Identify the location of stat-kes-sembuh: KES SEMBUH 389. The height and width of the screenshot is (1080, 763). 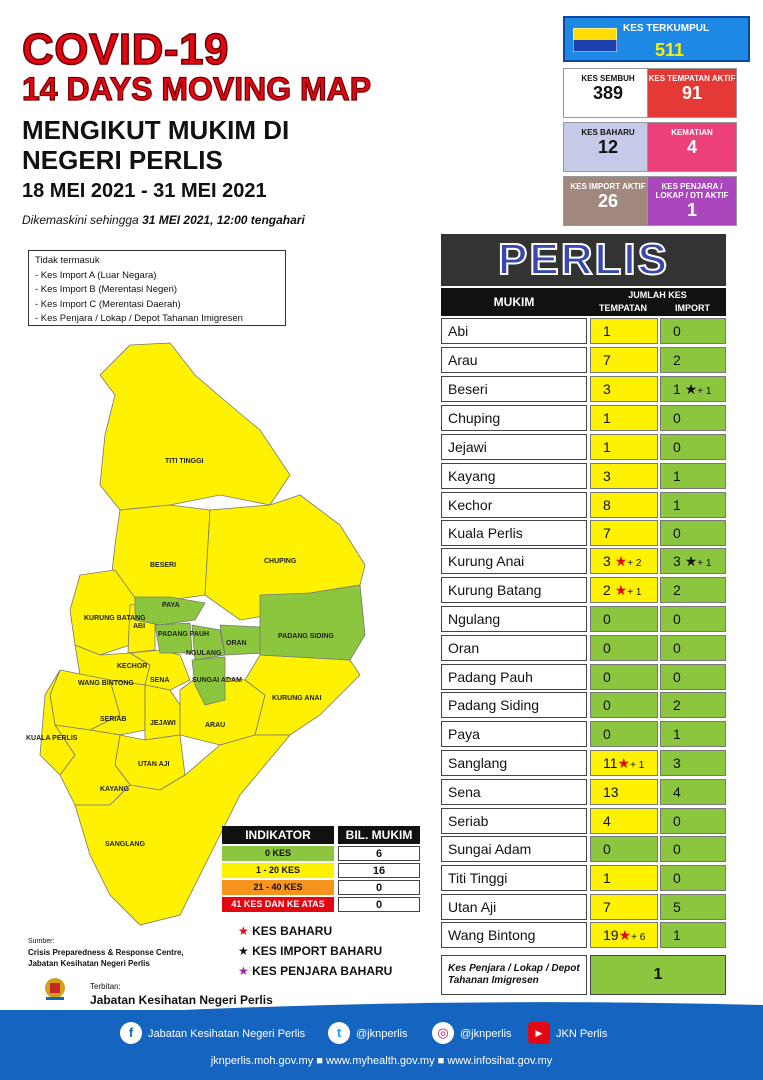
(608, 93).